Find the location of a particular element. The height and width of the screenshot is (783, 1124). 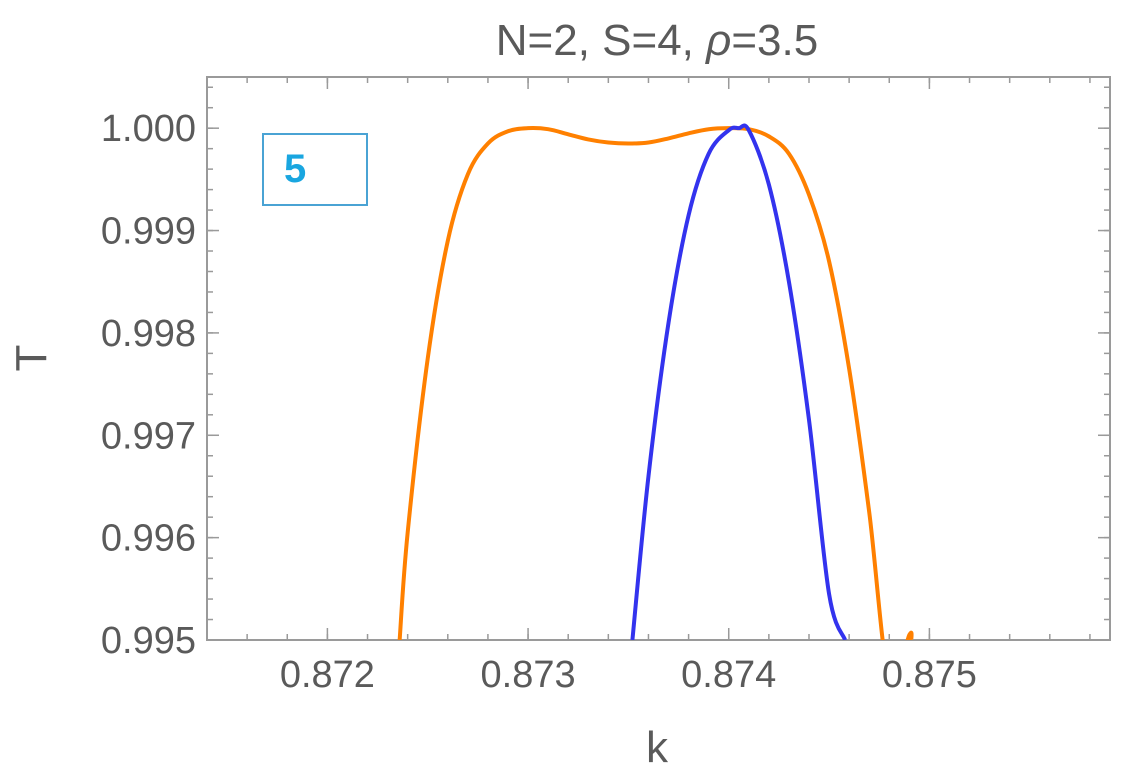

chart-title-greek: ρ is located at coordinates (717, 40).